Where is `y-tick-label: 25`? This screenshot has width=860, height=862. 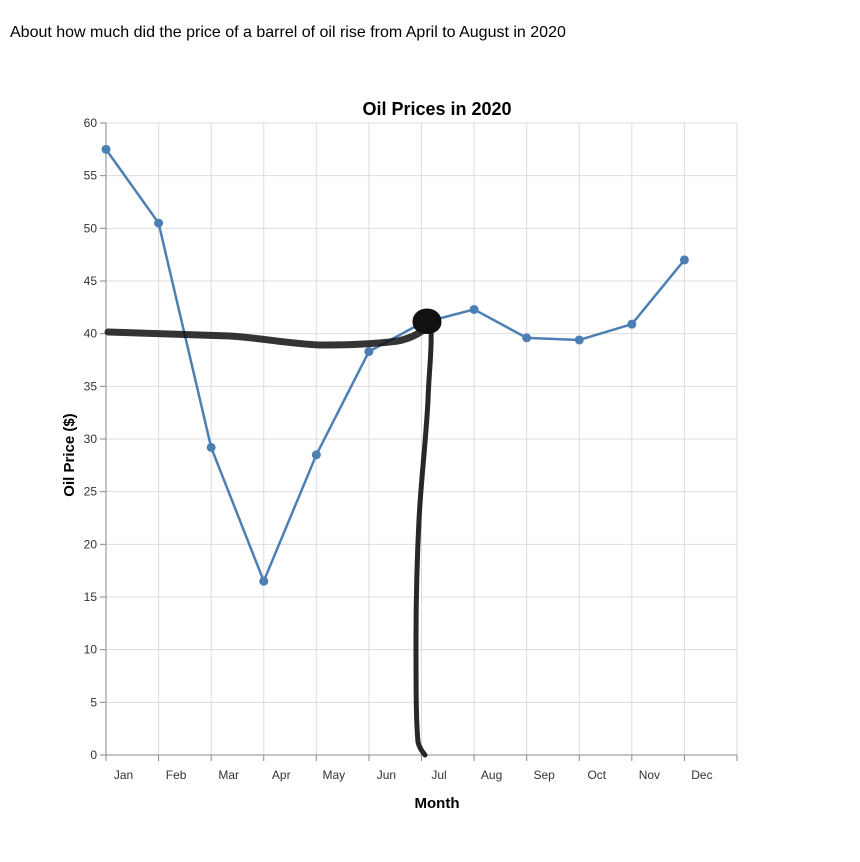
y-tick-label: 25 is located at coordinates (91, 492).